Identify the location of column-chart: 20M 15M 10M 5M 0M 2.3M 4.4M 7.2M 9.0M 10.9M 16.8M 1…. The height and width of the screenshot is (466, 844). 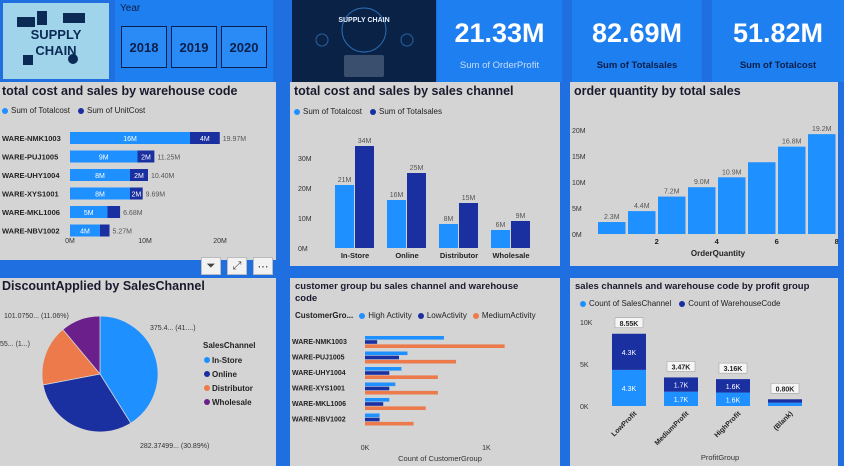
(705, 192).